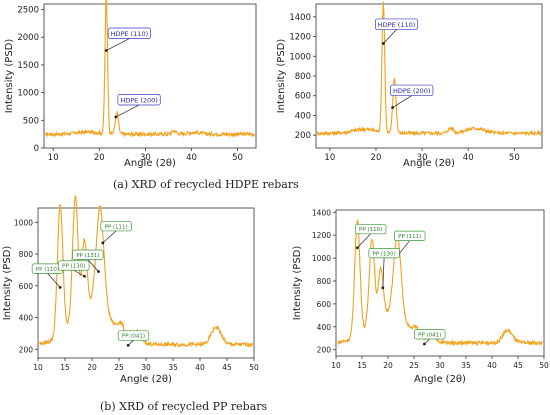  I want to click on y-tick-label: 2000, so click(28, 38).